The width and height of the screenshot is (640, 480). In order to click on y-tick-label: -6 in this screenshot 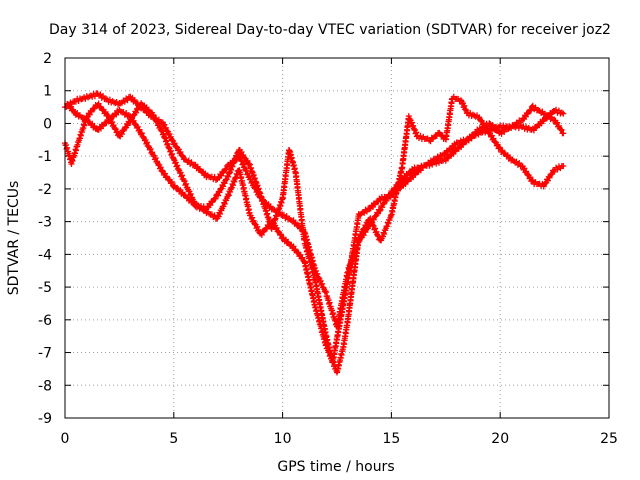, I will do `click(45, 321)`.